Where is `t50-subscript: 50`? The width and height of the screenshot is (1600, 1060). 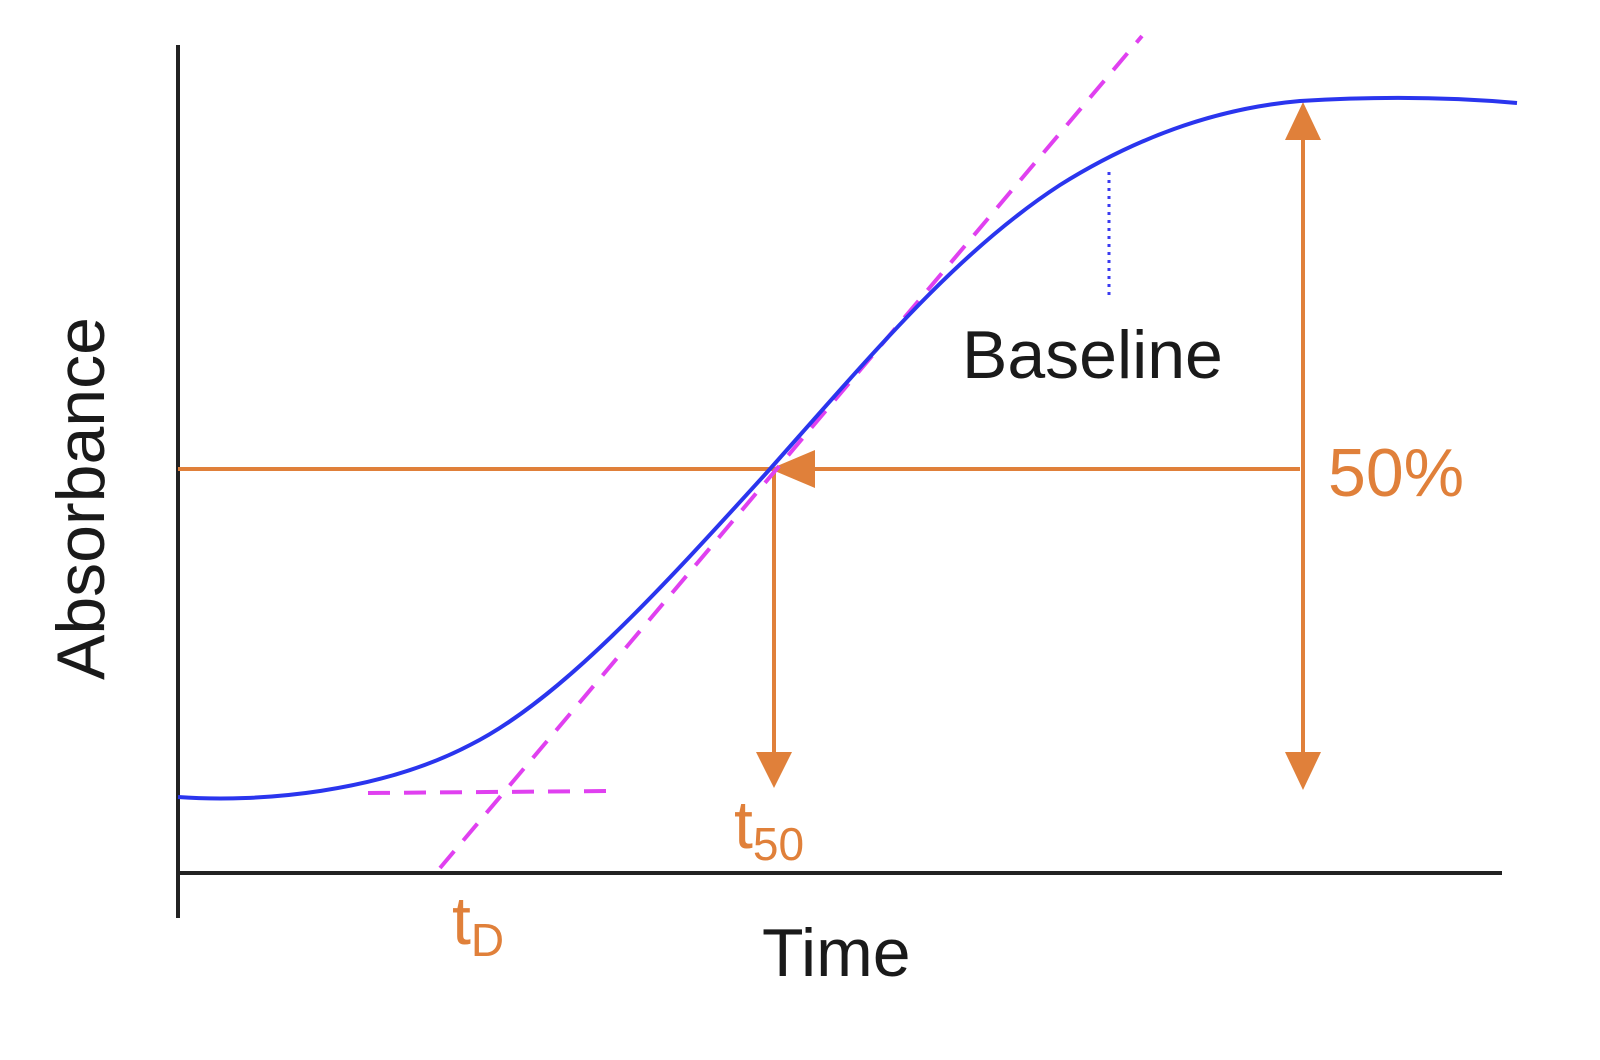 t50-subscript: 50 is located at coordinates (778, 844).